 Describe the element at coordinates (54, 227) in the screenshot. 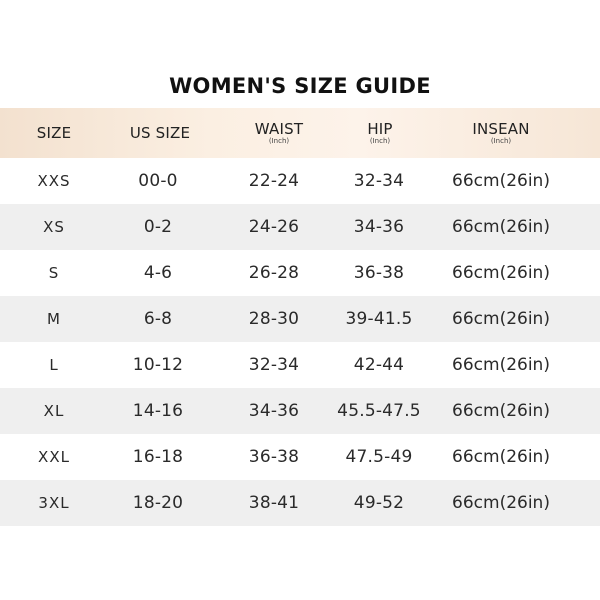

I see `cell-size: XS` at that location.